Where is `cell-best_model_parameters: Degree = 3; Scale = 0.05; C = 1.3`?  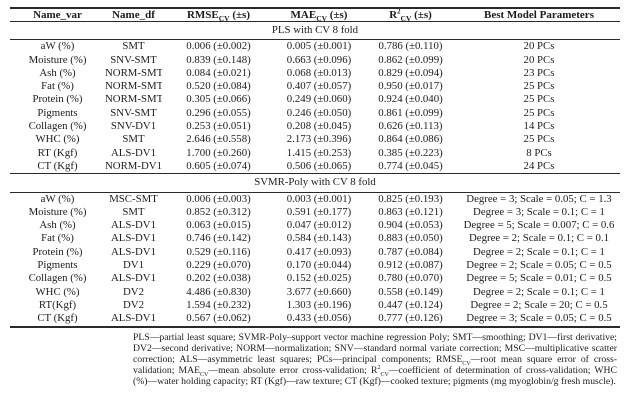 cell-best_model_parameters: Degree = 3; Scale = 0.05; C = 1.3 is located at coordinates (539, 198).